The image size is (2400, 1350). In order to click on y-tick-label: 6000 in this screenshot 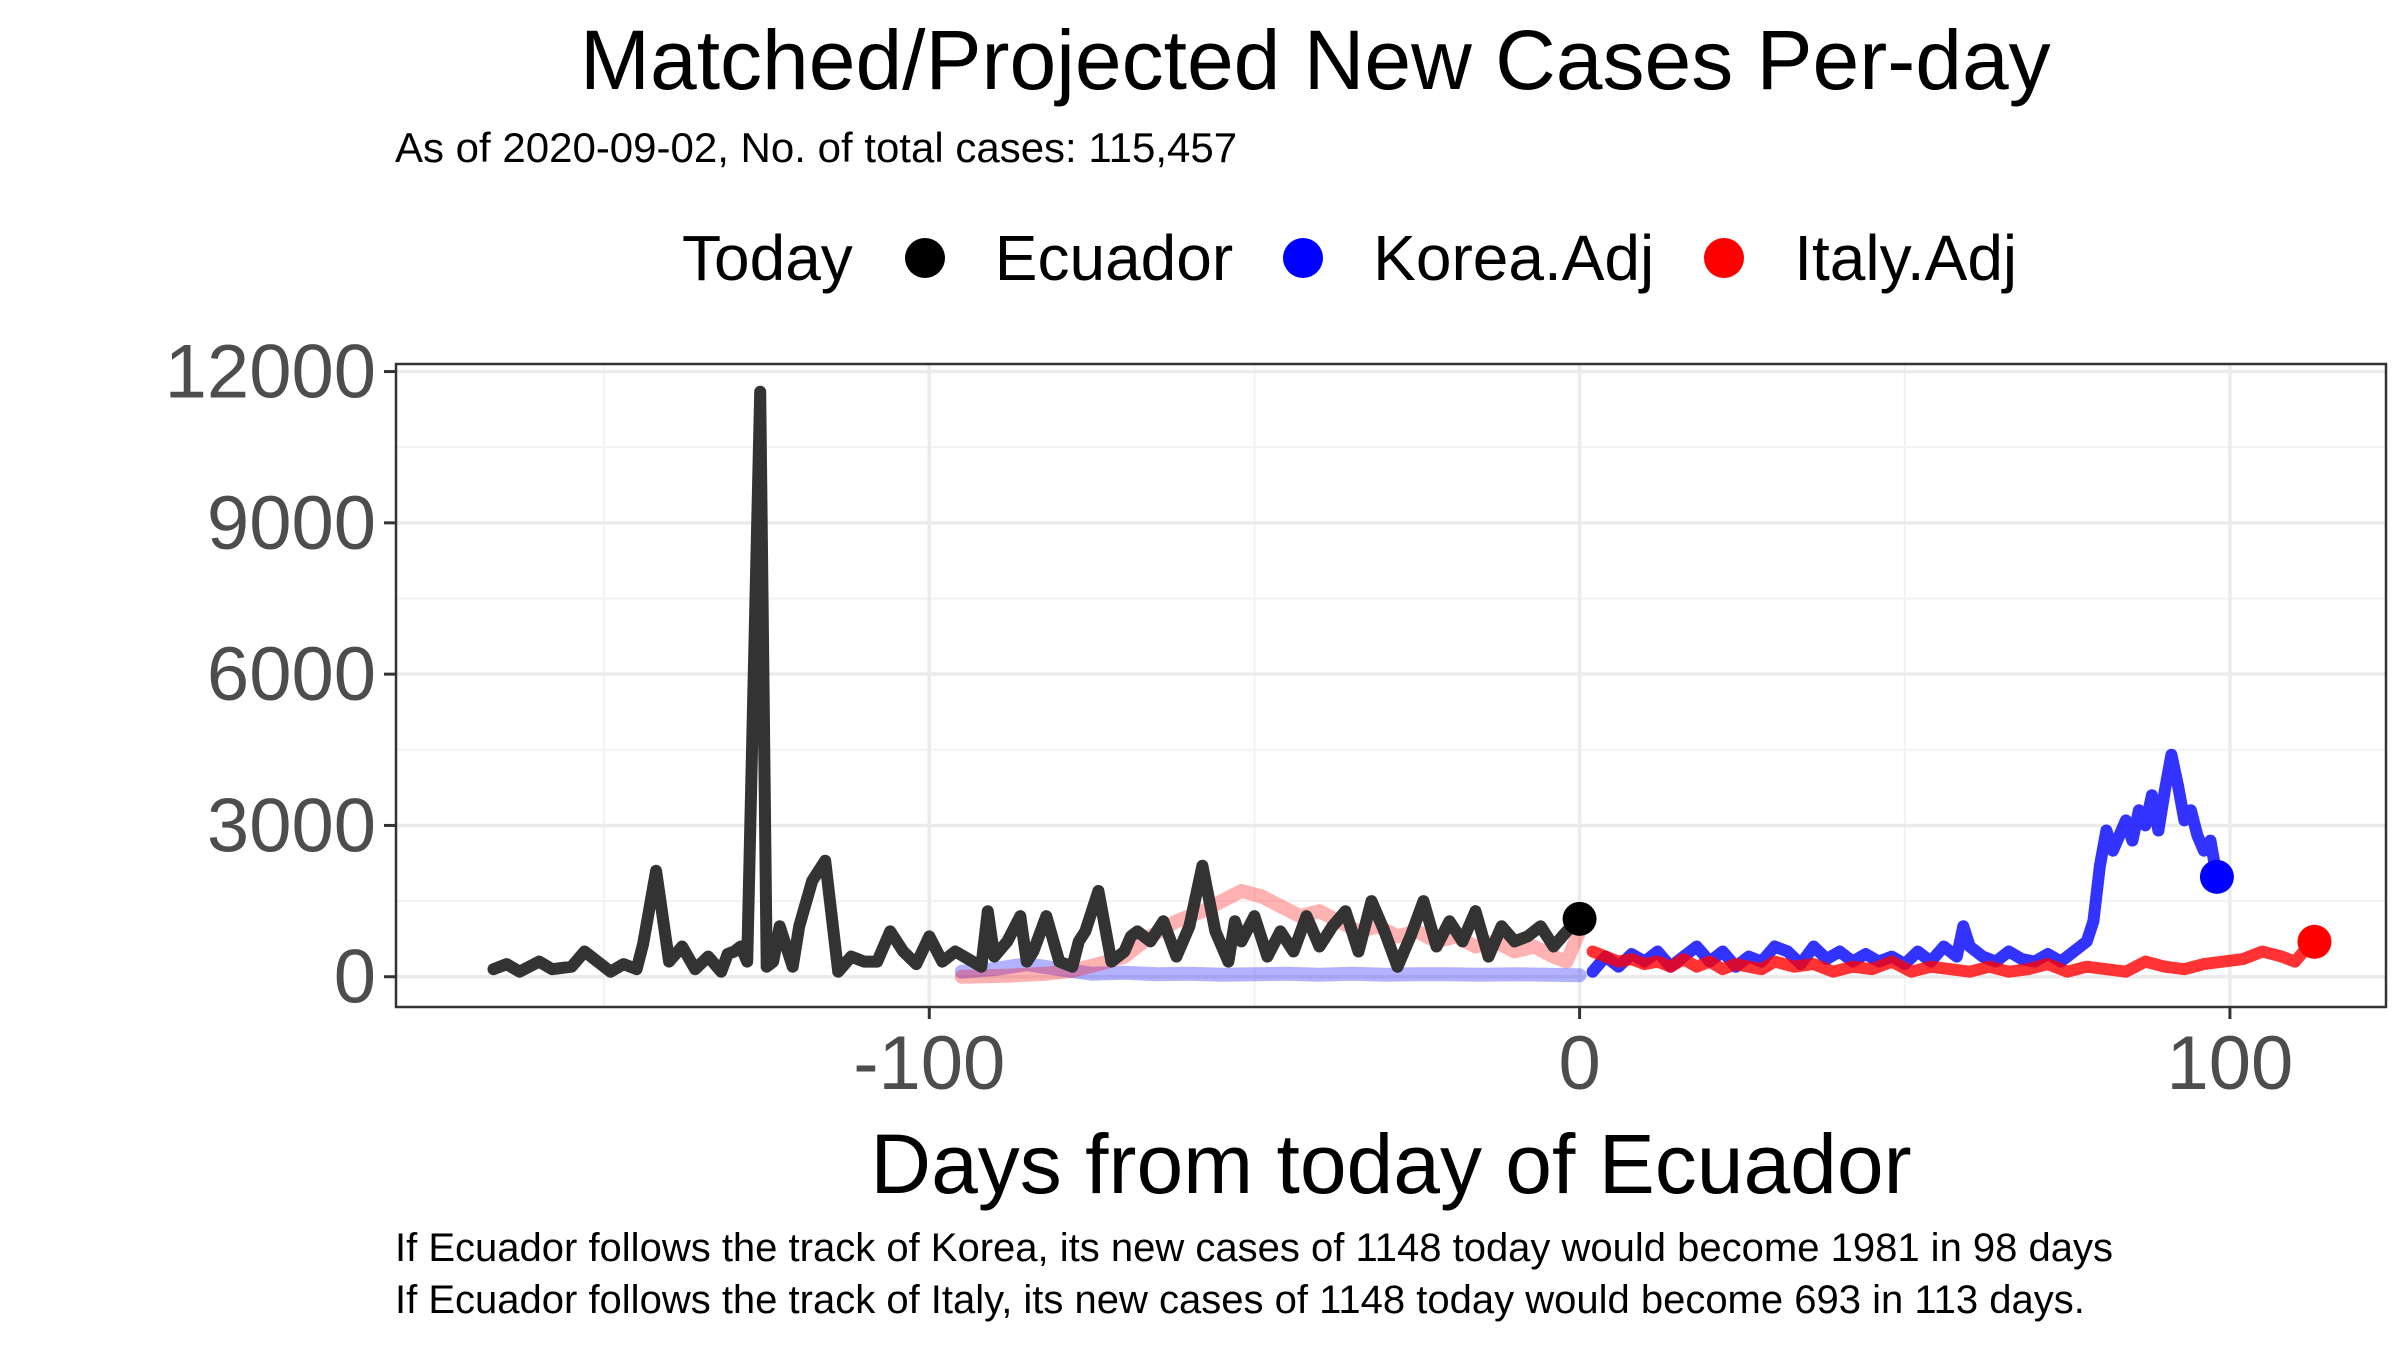, I will do `click(291, 674)`.